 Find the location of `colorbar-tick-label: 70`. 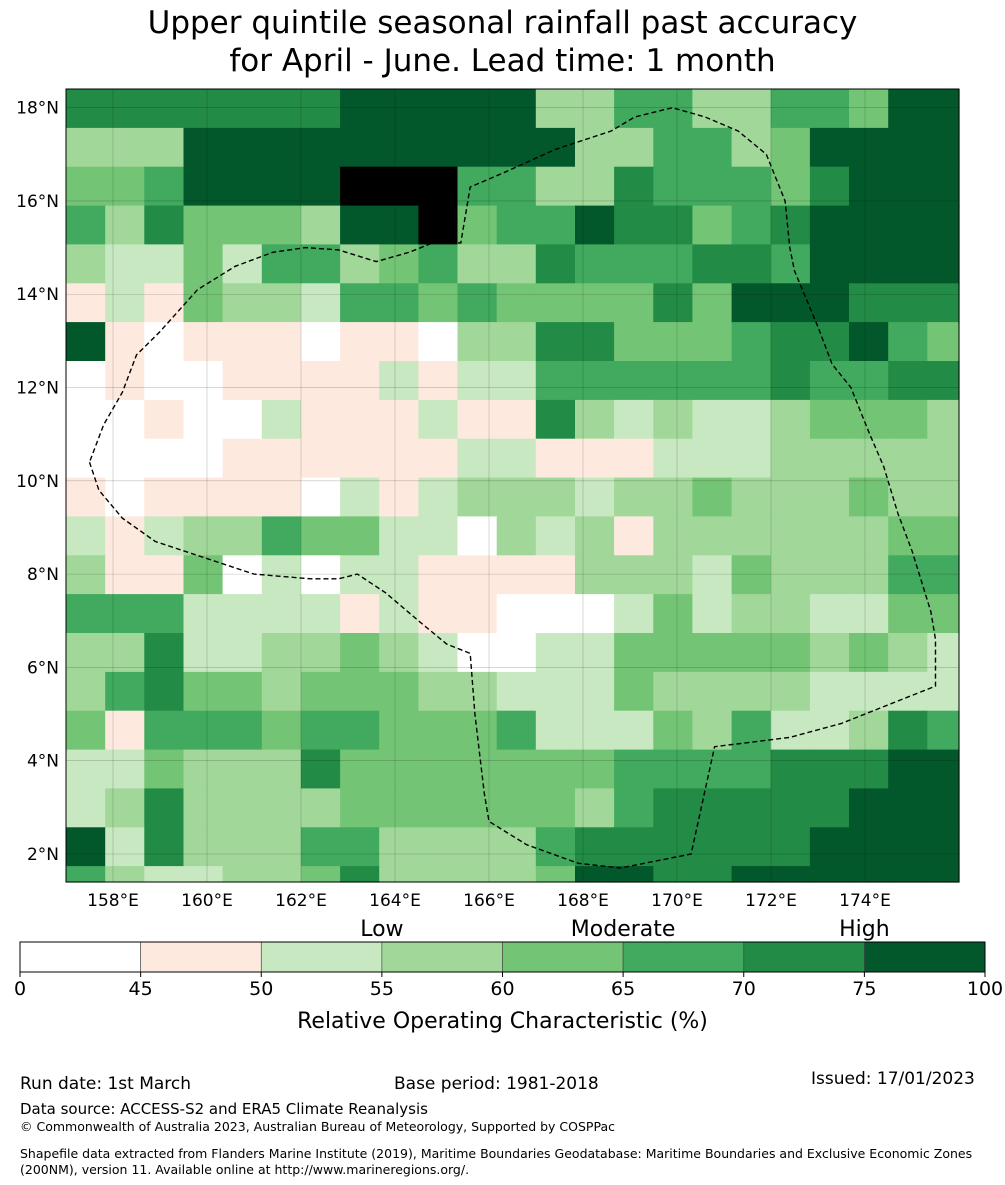

colorbar-tick-label: 70 is located at coordinates (744, 989).